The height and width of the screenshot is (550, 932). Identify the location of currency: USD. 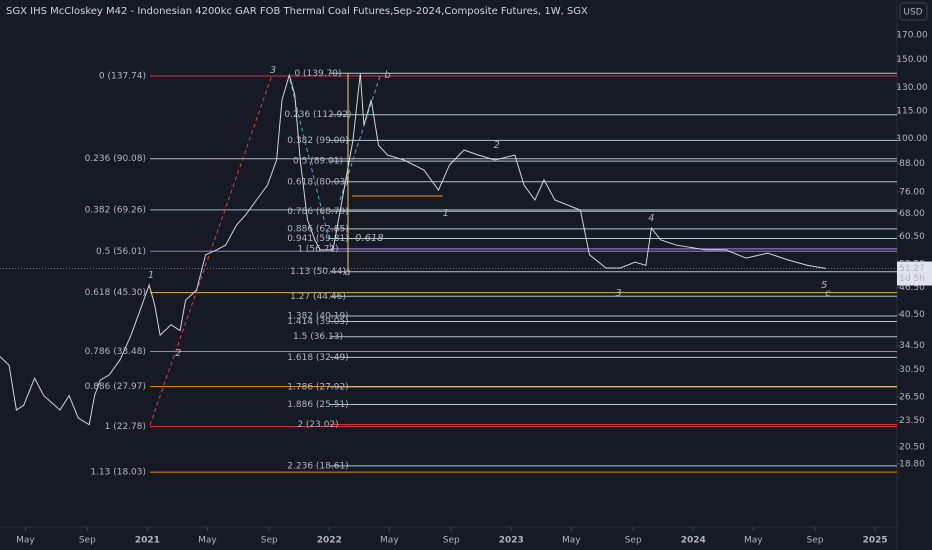
(912, 13).